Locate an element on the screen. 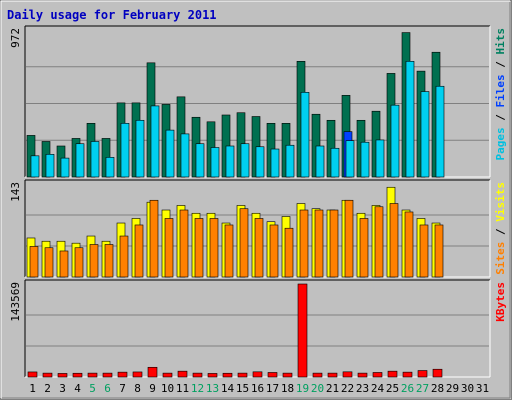  y-max-label: 143569 is located at coordinates (15, 302).